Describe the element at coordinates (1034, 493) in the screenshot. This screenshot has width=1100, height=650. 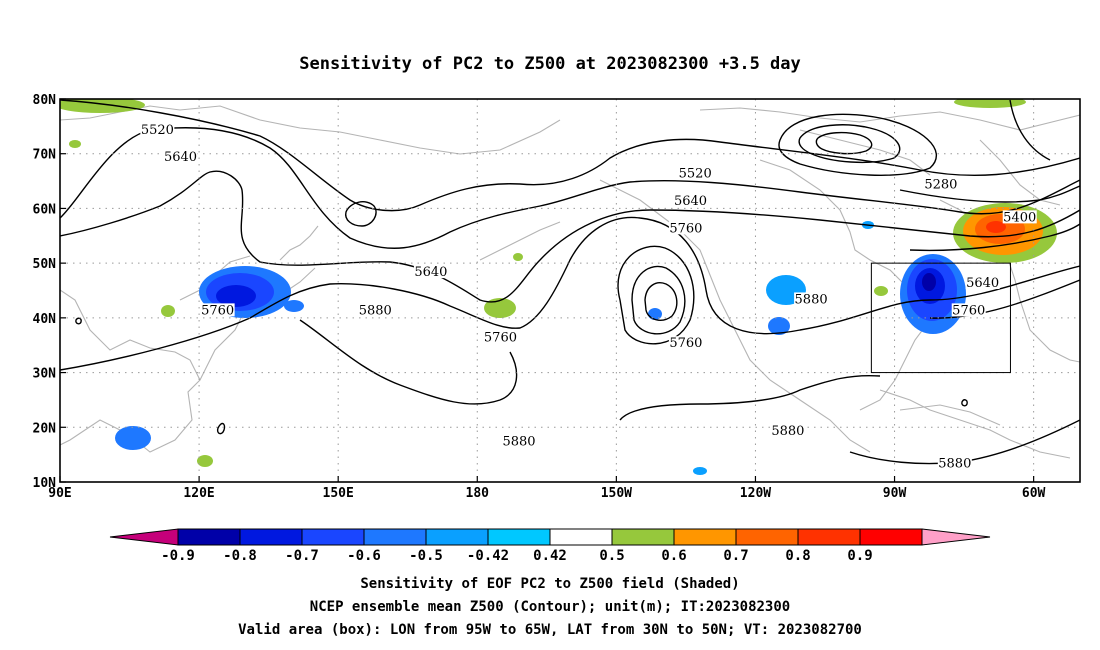
I see `lon-tick-label: 60W` at that location.